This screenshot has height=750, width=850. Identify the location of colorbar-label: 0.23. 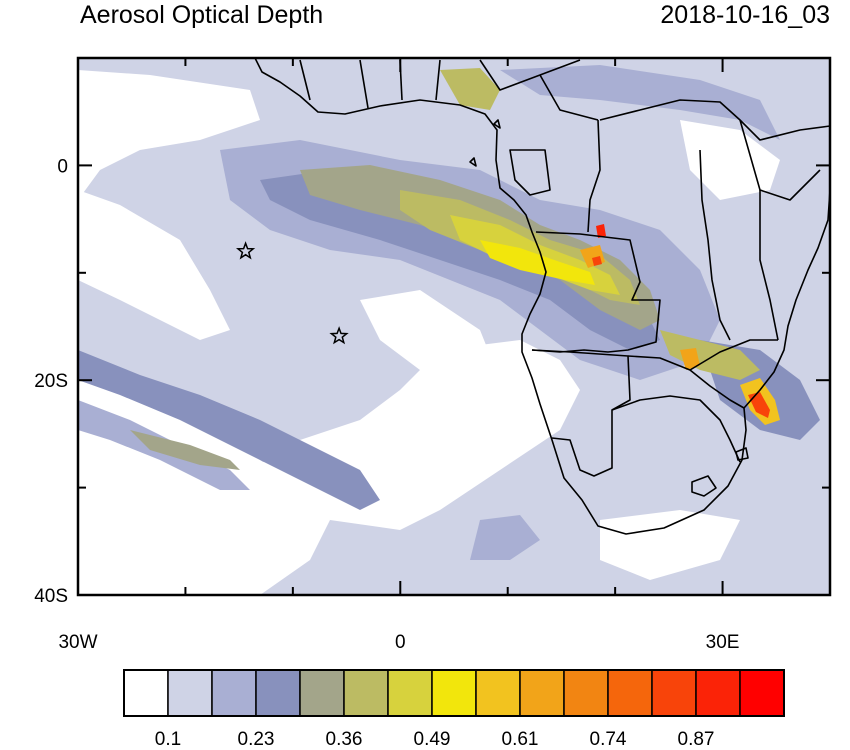
(256, 739).